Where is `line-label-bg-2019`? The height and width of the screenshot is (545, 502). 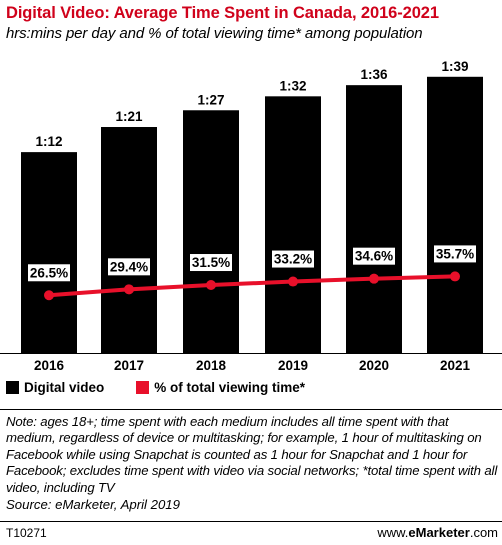
line-label-bg-2019 is located at coordinates (293, 259).